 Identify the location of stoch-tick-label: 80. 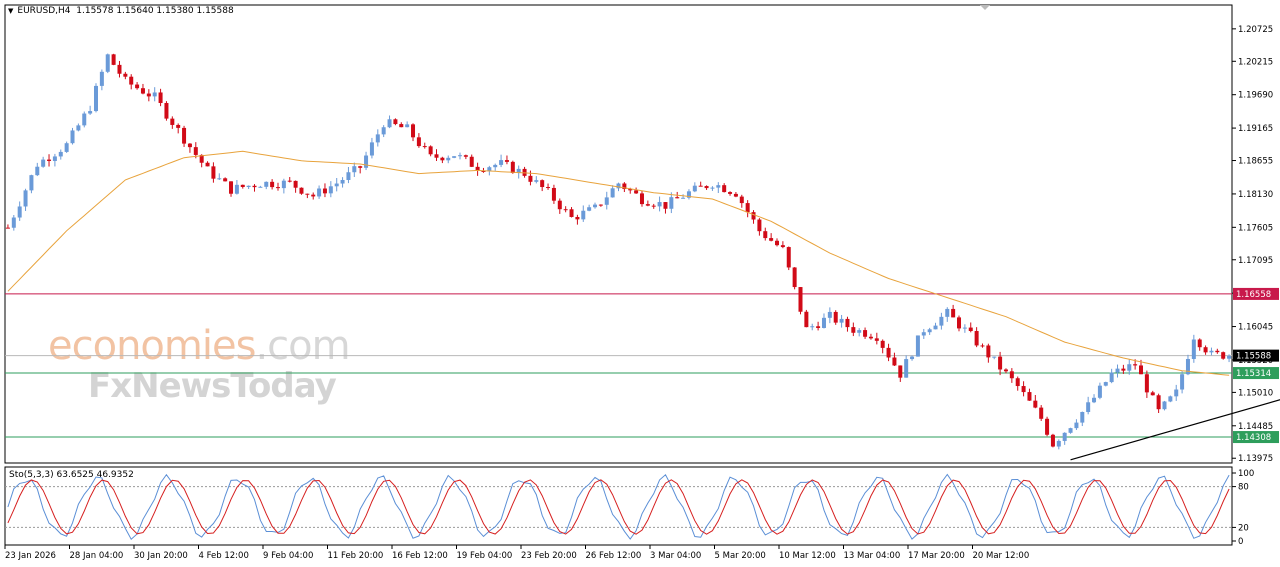
(1243, 488).